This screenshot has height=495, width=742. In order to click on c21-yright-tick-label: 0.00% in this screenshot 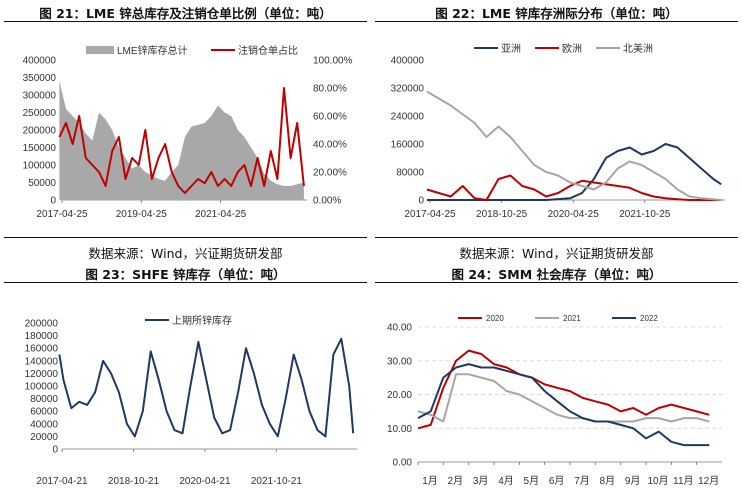, I will do `click(327, 201)`.